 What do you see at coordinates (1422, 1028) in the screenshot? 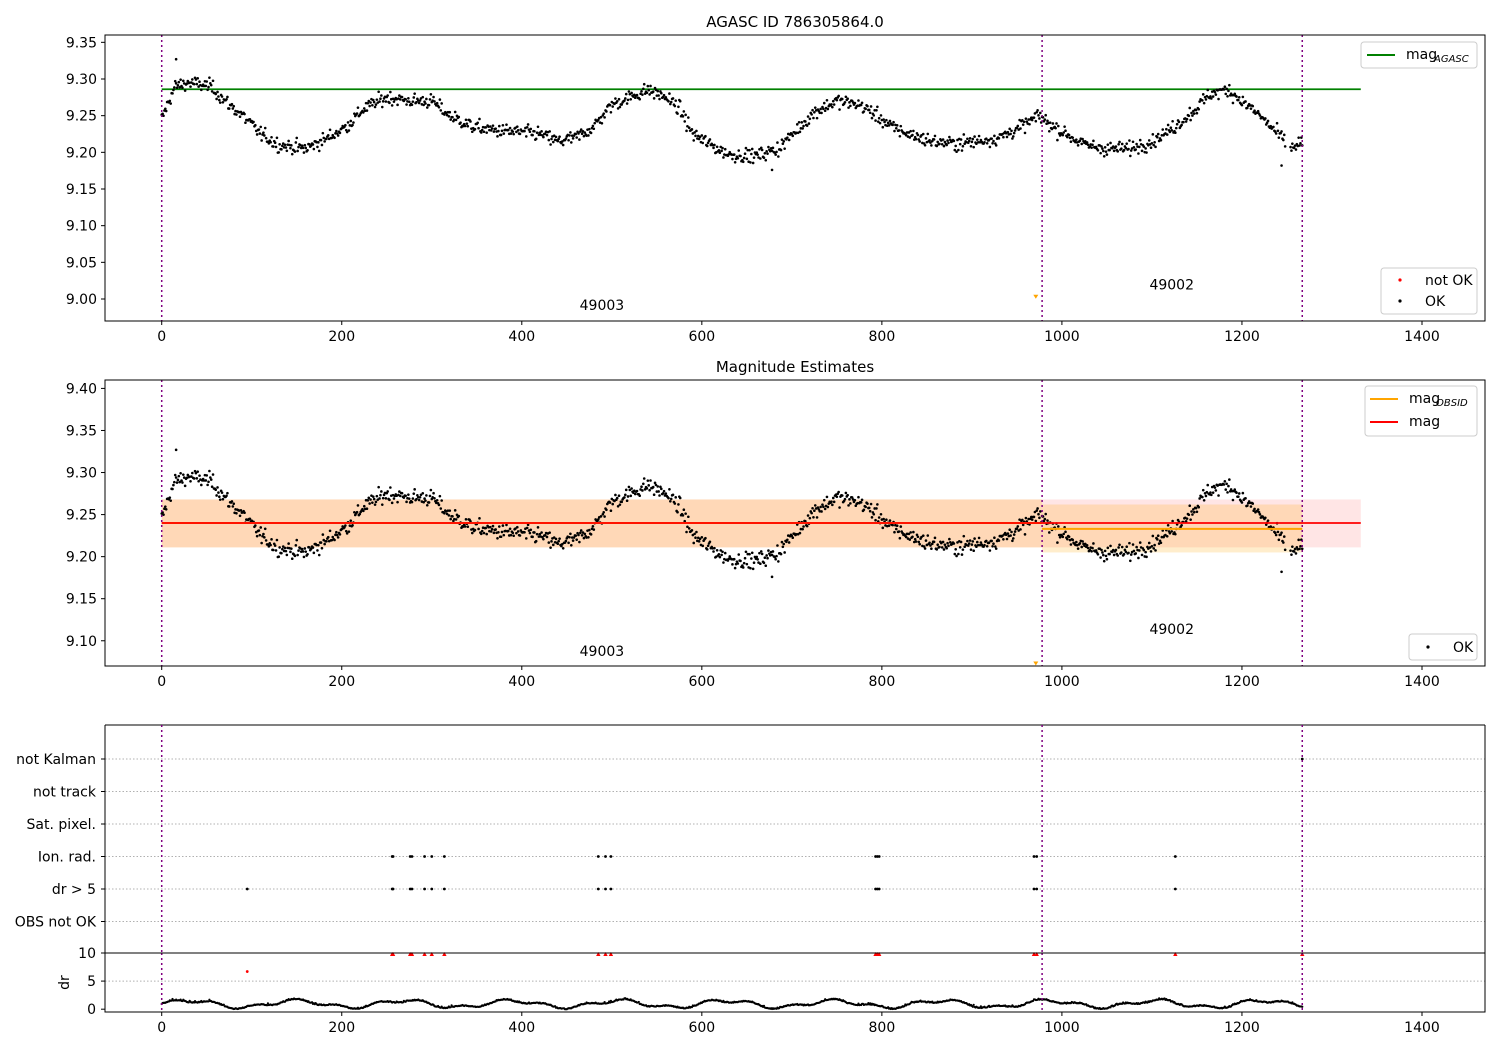
I see `x-tick-label: 1400` at bounding box center [1422, 1028].